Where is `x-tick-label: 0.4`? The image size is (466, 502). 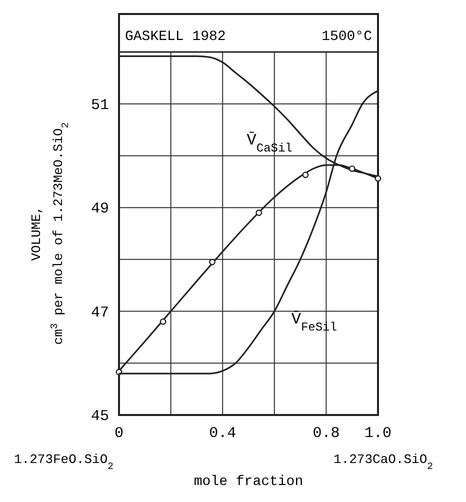 x-tick-label: 0.4 is located at coordinates (222, 433).